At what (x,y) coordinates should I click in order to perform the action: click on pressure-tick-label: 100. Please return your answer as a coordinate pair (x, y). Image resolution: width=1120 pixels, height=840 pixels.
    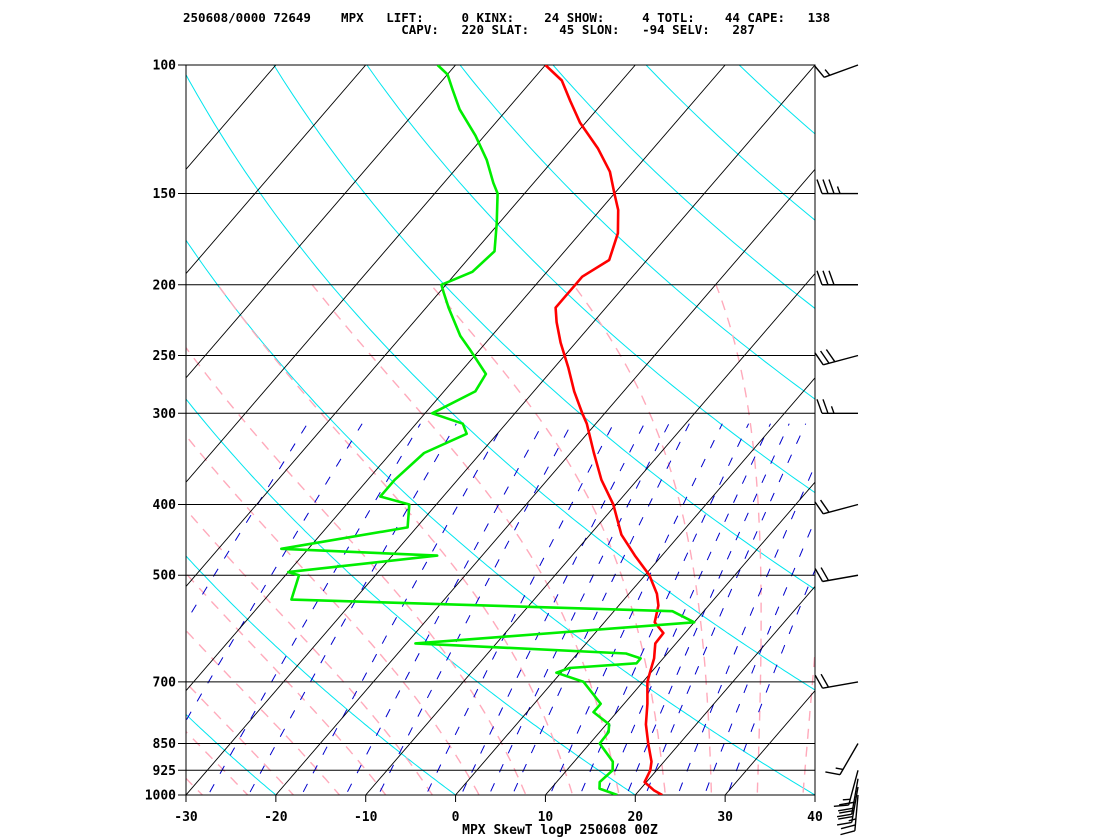
    Looking at the image, I should click on (165, 66).